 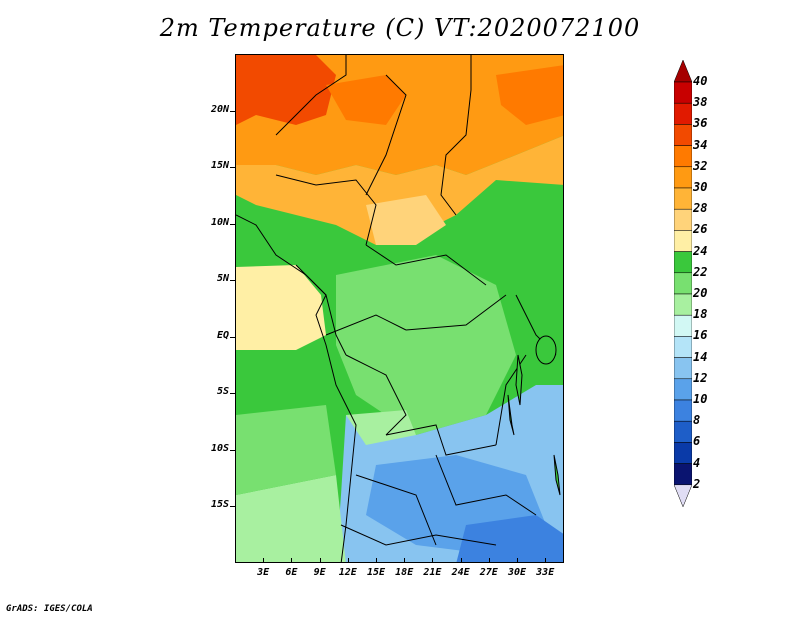 What do you see at coordinates (517, 572) in the screenshot?
I see `lon-tick-label: 30E` at bounding box center [517, 572].